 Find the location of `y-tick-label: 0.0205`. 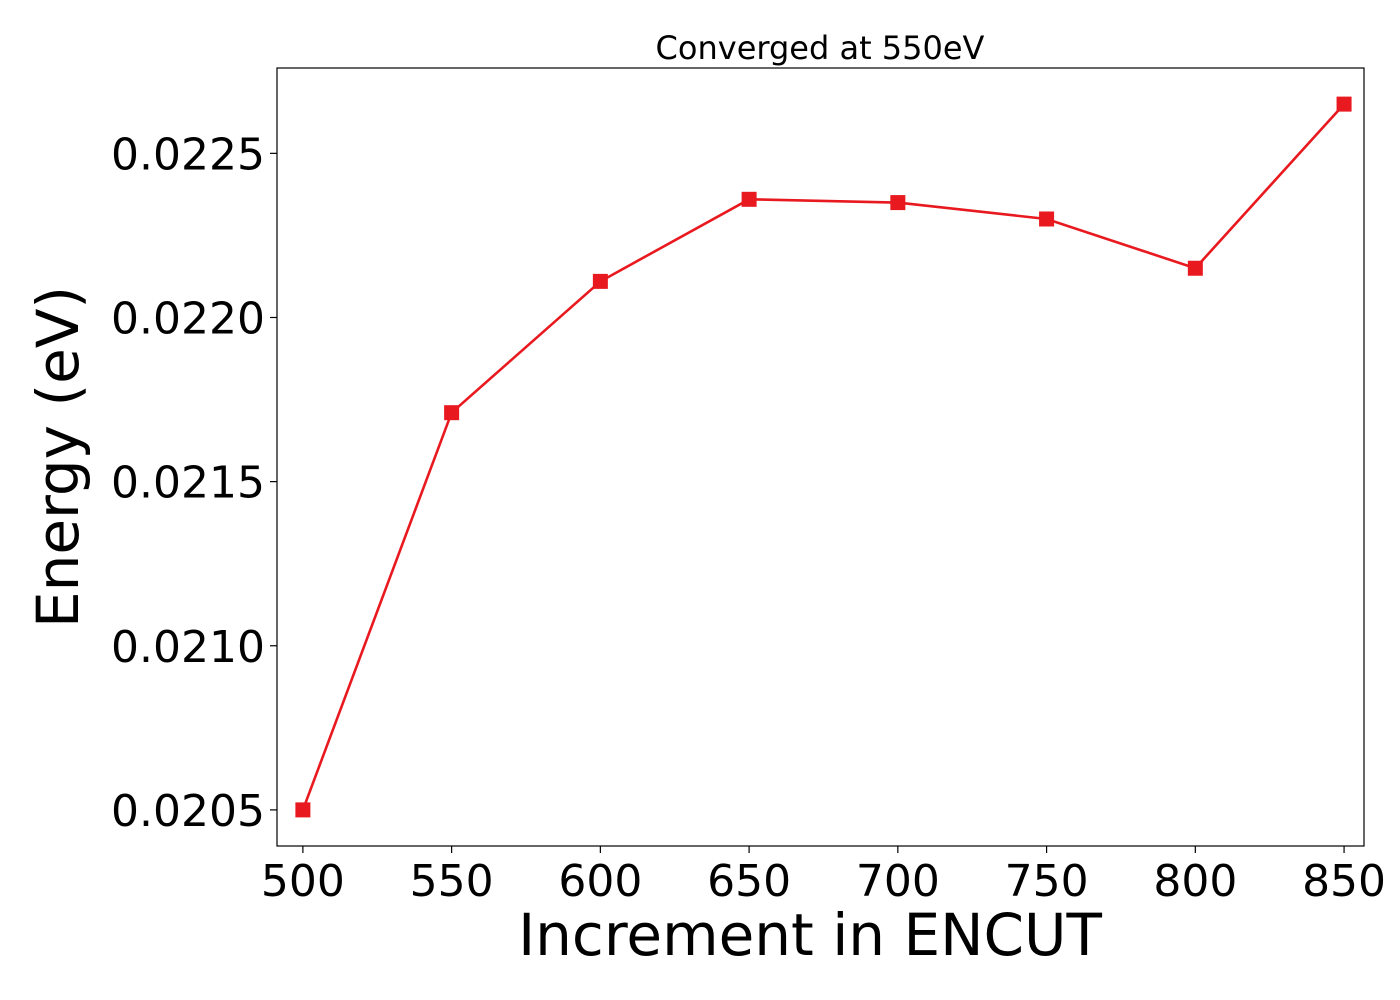

y-tick-label: 0.0205 is located at coordinates (188, 811).